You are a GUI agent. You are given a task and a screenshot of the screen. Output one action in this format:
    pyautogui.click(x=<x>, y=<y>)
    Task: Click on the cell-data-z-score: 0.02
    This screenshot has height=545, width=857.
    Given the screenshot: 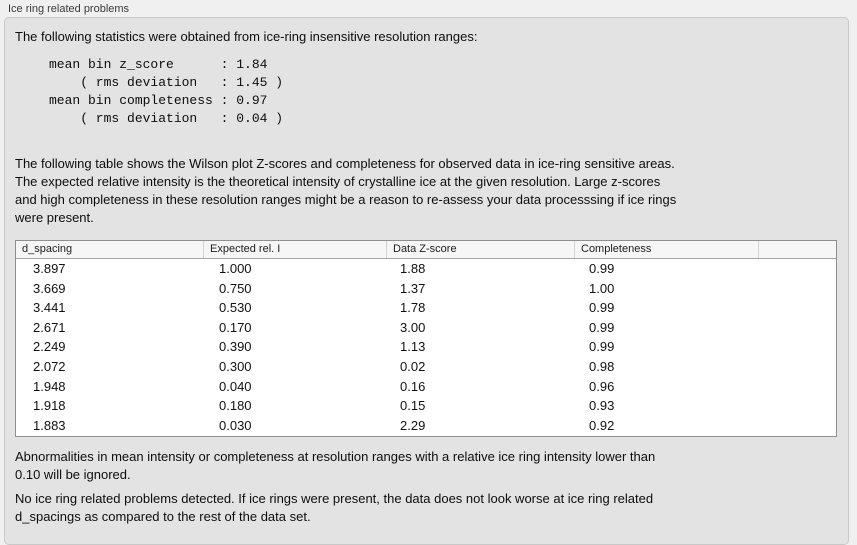 What is the action you would take?
    pyautogui.click(x=413, y=366)
    